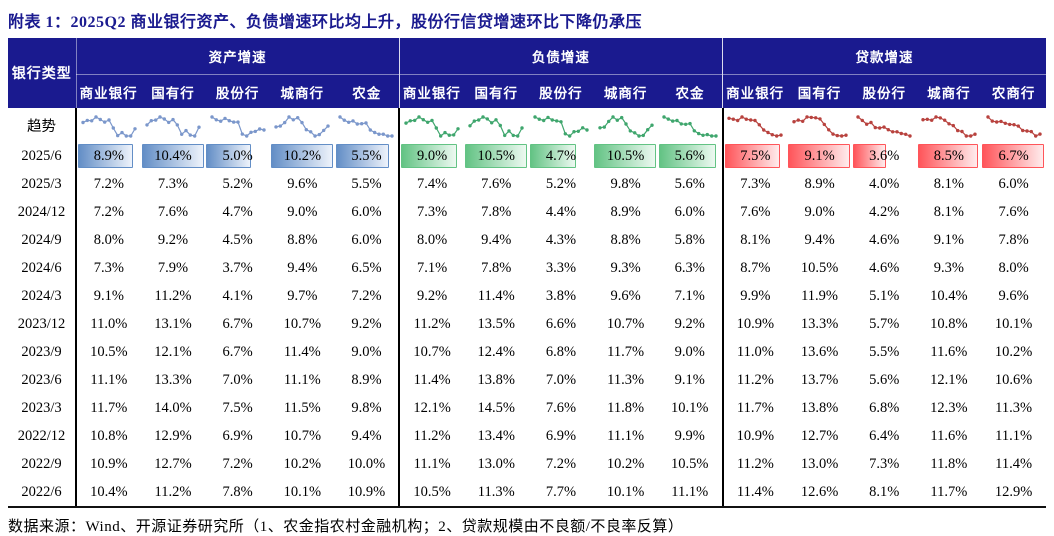  Describe the element at coordinates (948, 267) in the screenshot. I see `value-cell: 9.3%` at that location.